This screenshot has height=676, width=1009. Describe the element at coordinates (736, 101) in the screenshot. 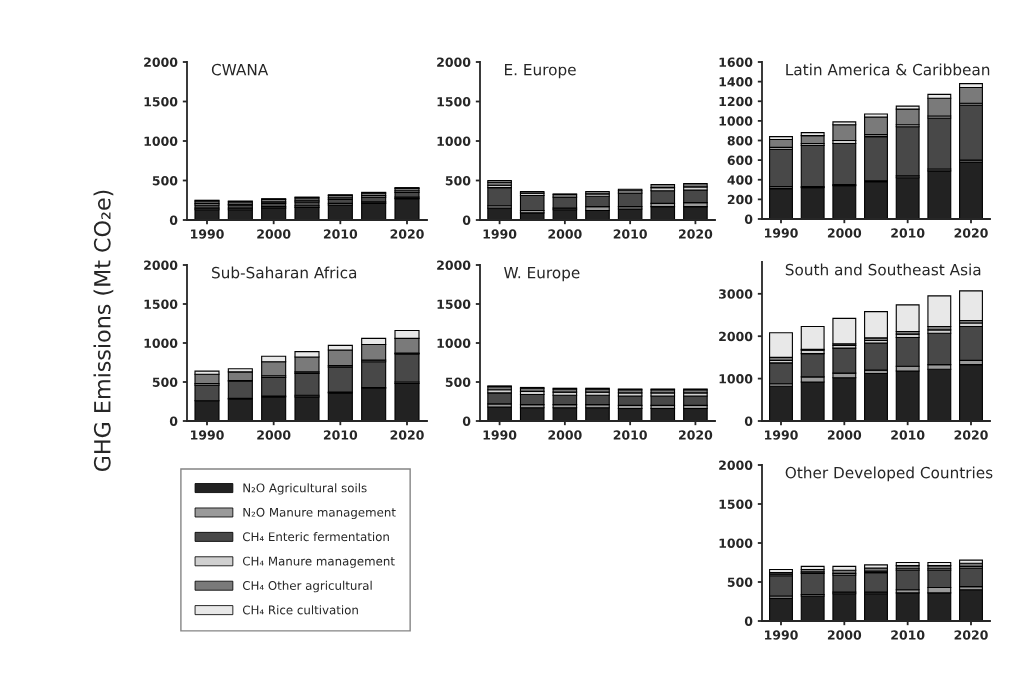

I see `y-tick-label: 1200` at that location.